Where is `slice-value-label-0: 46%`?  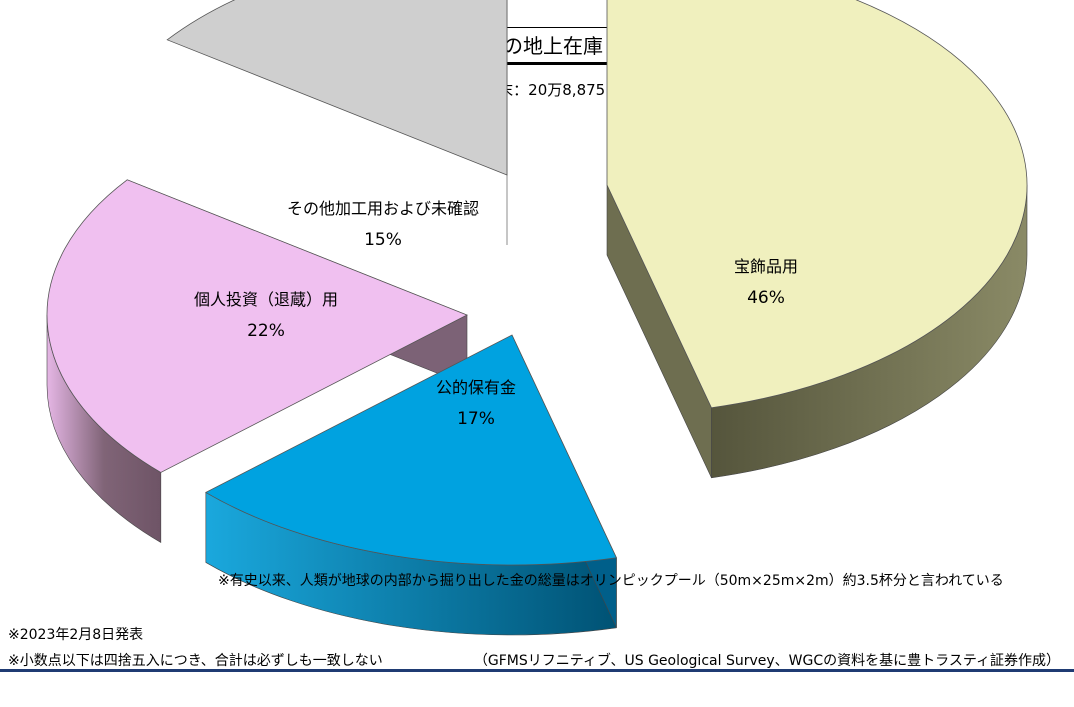 slice-value-label-0: 46% is located at coordinates (766, 298).